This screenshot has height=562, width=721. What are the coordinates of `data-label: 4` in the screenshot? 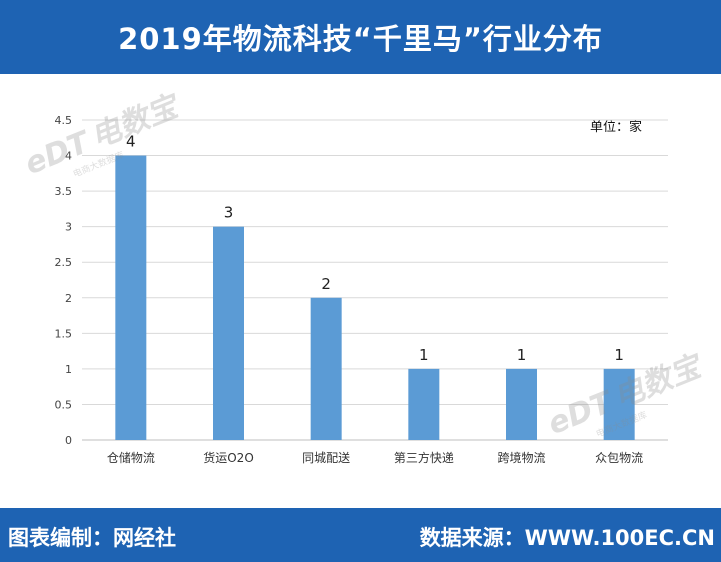 It's located at (131, 142).